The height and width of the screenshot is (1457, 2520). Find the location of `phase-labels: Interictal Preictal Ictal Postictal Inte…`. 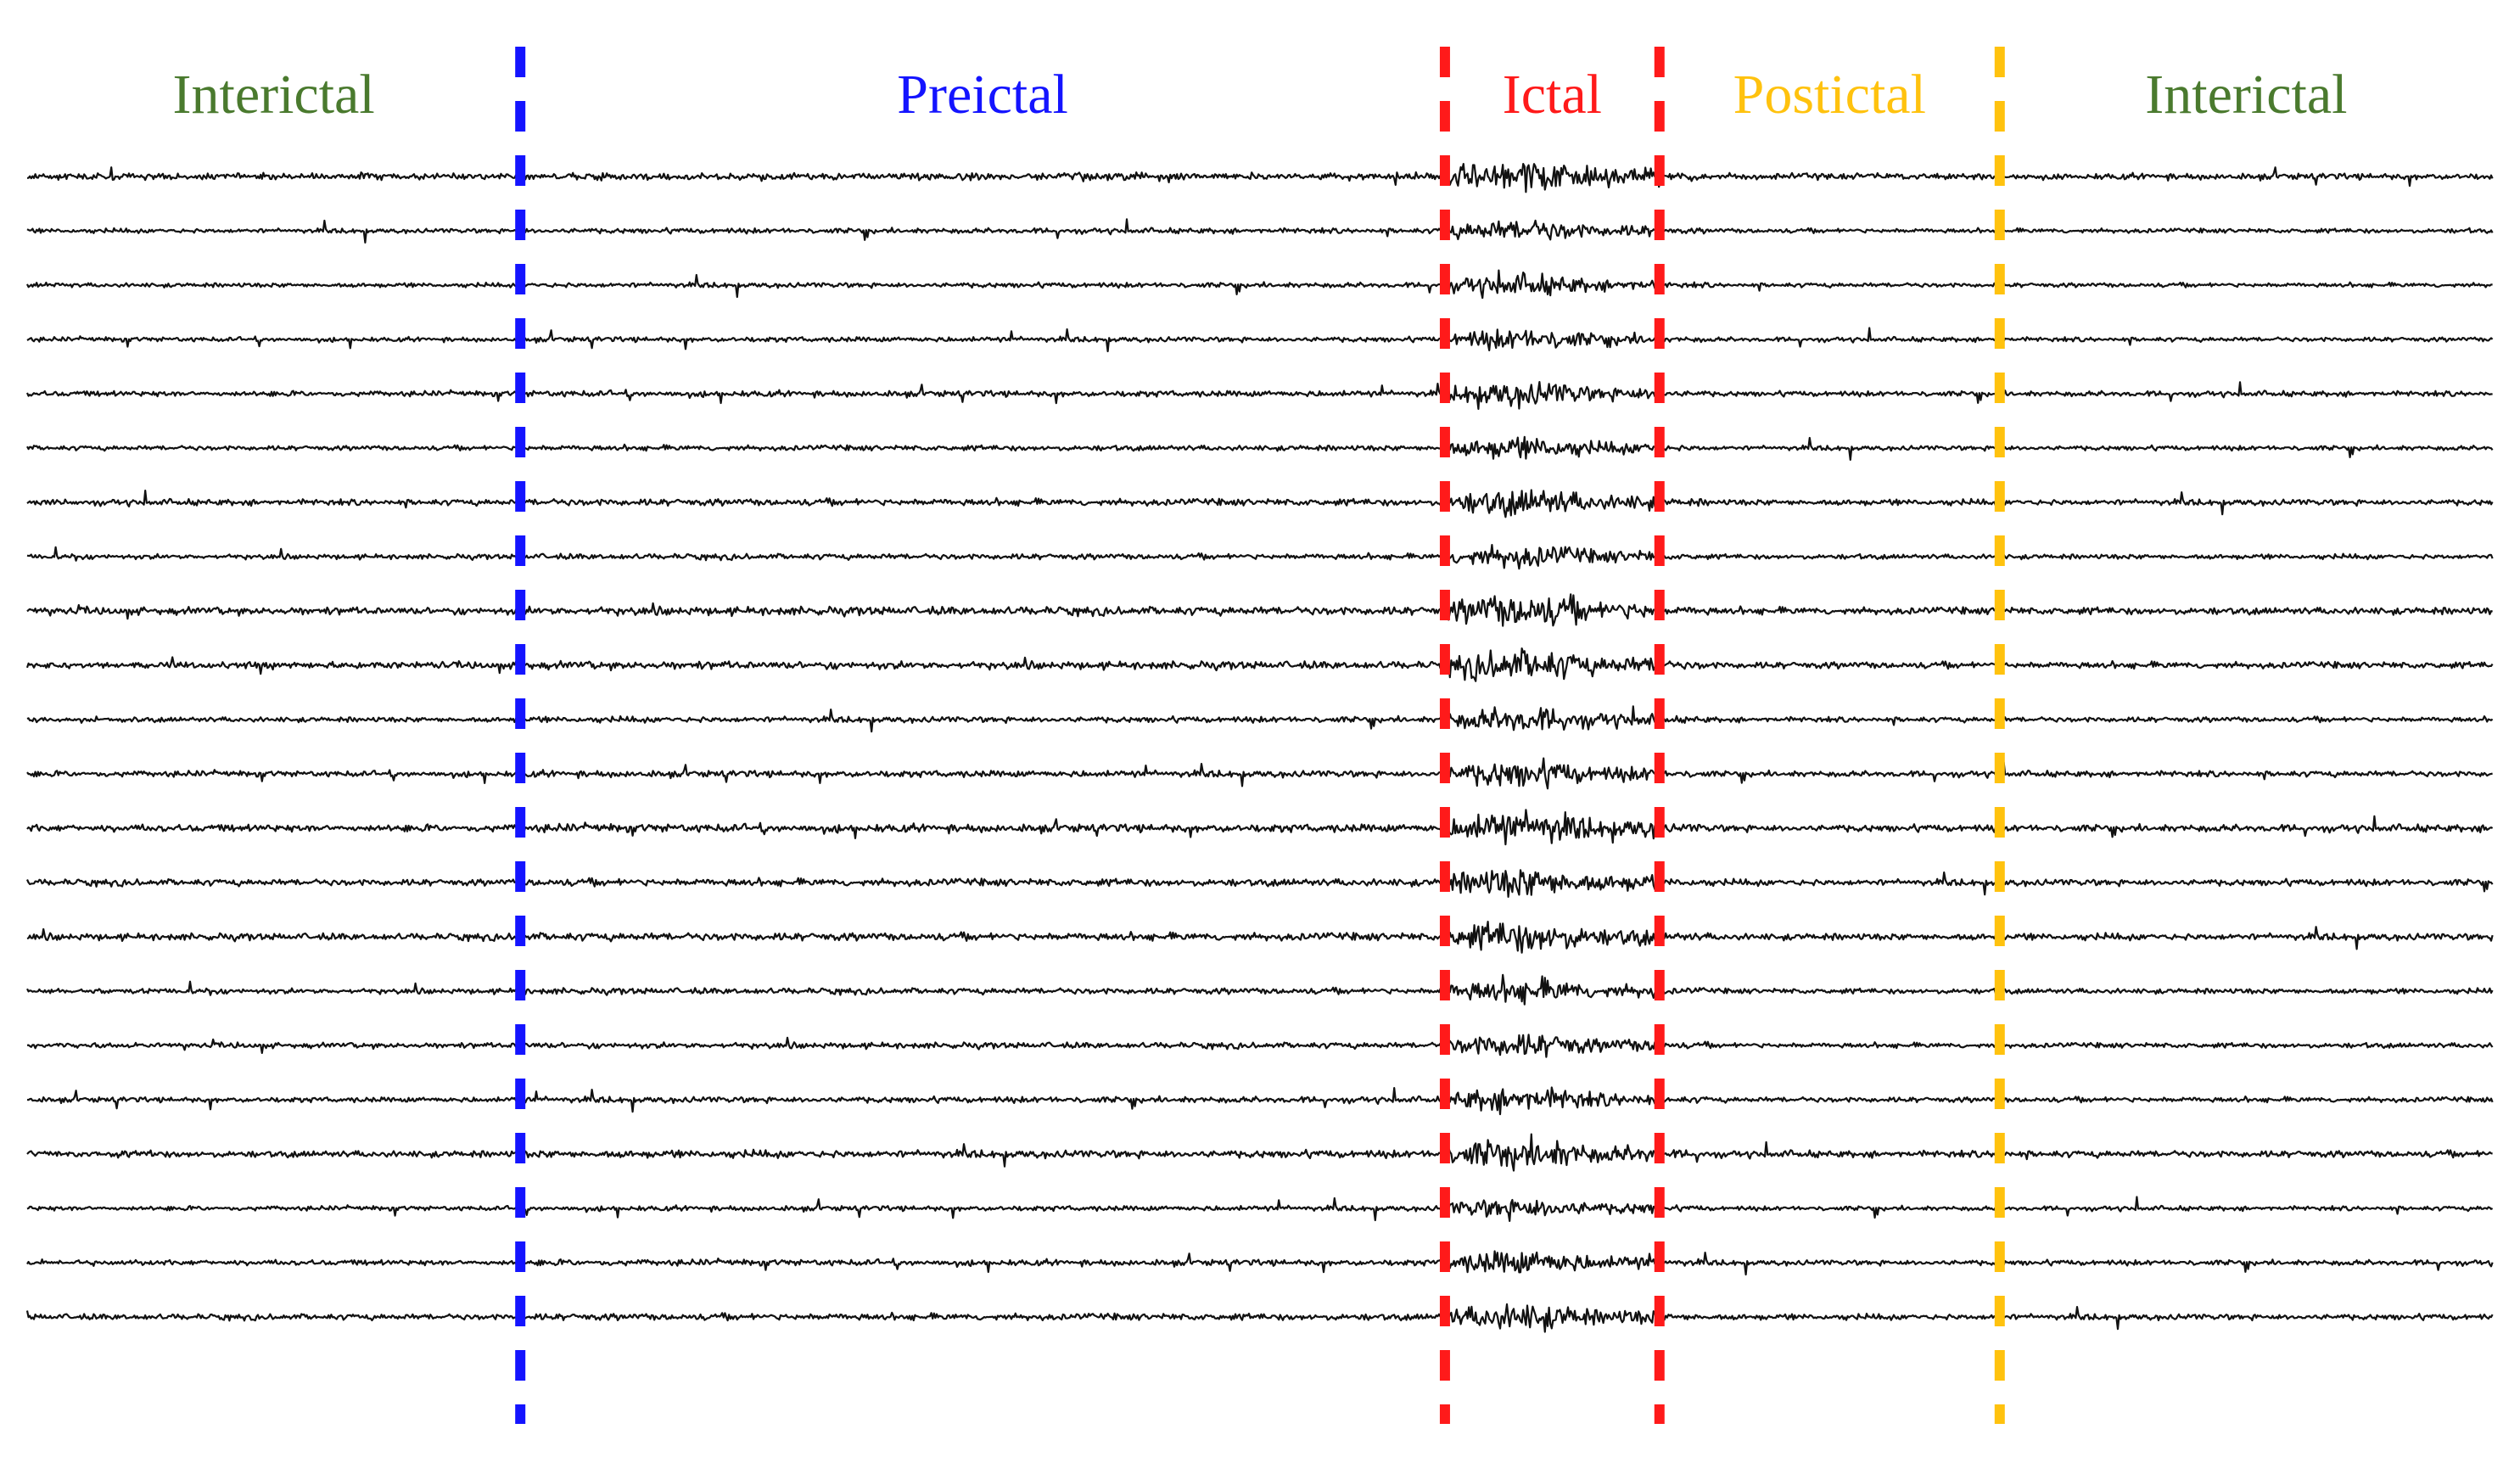

phase-labels: Interictal Preictal Ictal Postictal Inte… is located at coordinates (1260, 95).